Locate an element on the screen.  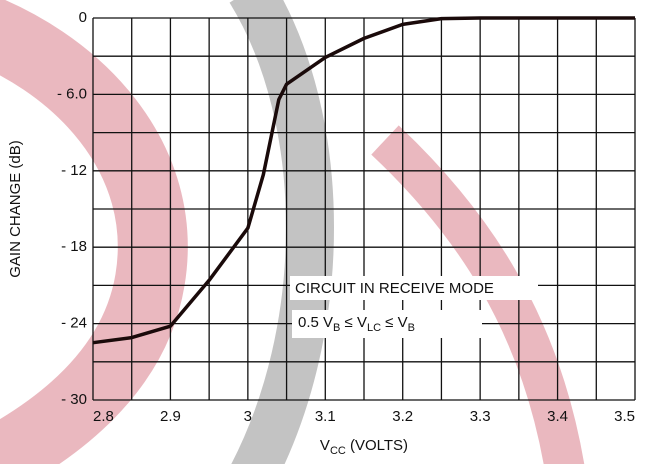
x-tick-label: 3 is located at coordinates (248, 416).